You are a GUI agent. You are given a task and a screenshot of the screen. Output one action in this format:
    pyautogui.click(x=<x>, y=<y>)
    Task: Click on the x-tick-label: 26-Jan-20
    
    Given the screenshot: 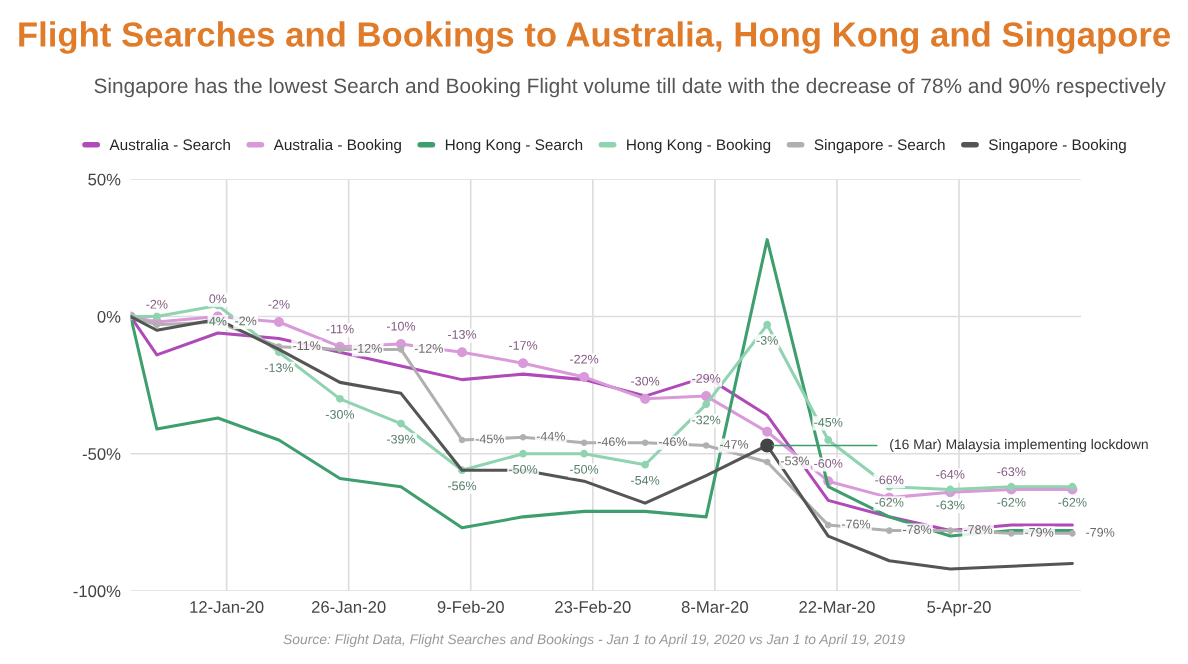 What is the action you would take?
    pyautogui.click(x=348, y=607)
    